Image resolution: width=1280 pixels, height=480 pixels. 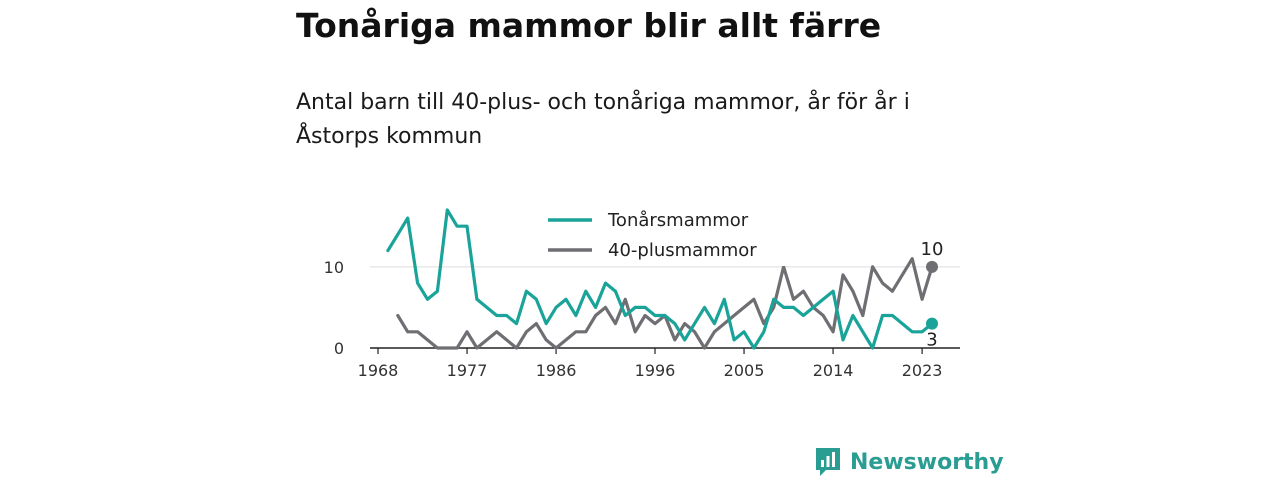 What do you see at coordinates (828, 462) in the screenshot?
I see `newsworthy-logo-icon` at bounding box center [828, 462].